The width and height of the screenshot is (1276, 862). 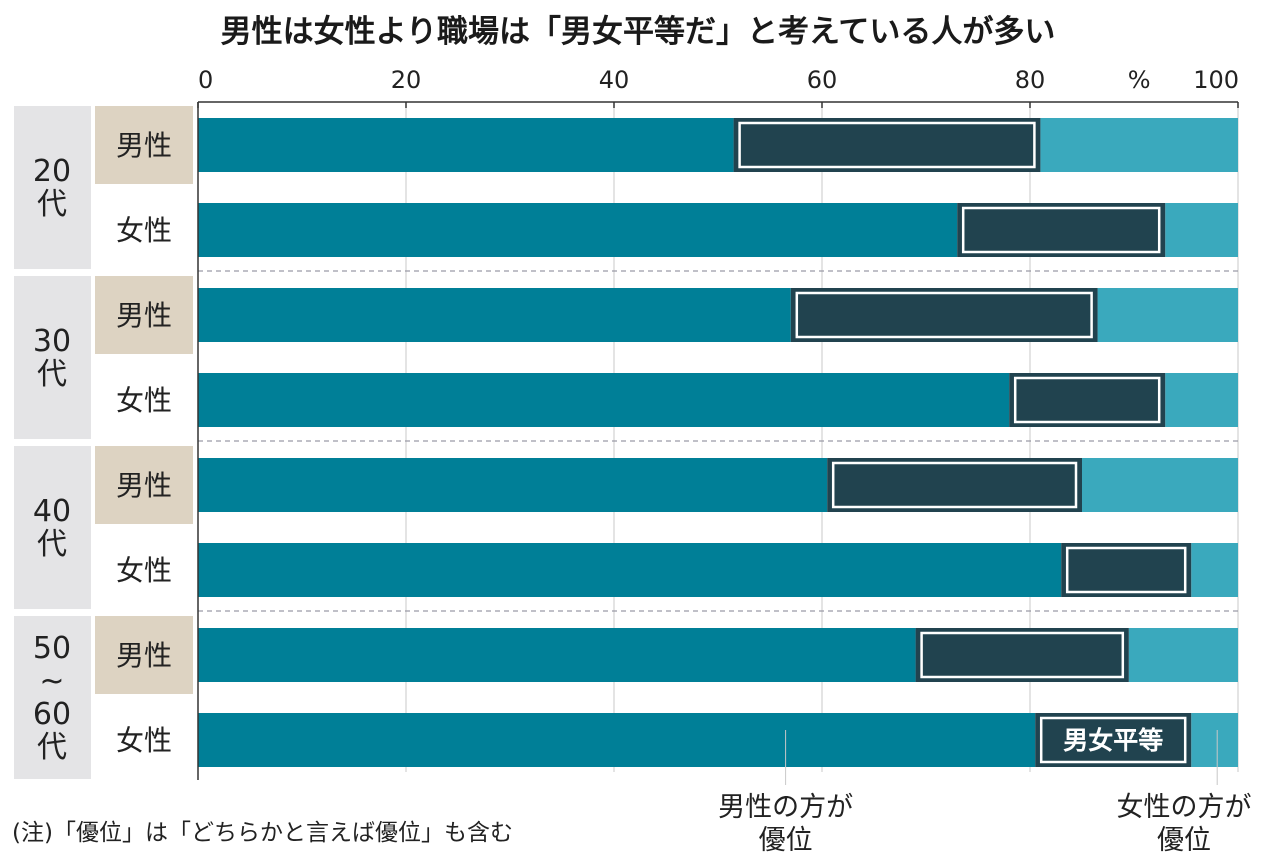 What do you see at coordinates (52, 171) in the screenshot?
I see `age-group-label: 20` at bounding box center [52, 171].